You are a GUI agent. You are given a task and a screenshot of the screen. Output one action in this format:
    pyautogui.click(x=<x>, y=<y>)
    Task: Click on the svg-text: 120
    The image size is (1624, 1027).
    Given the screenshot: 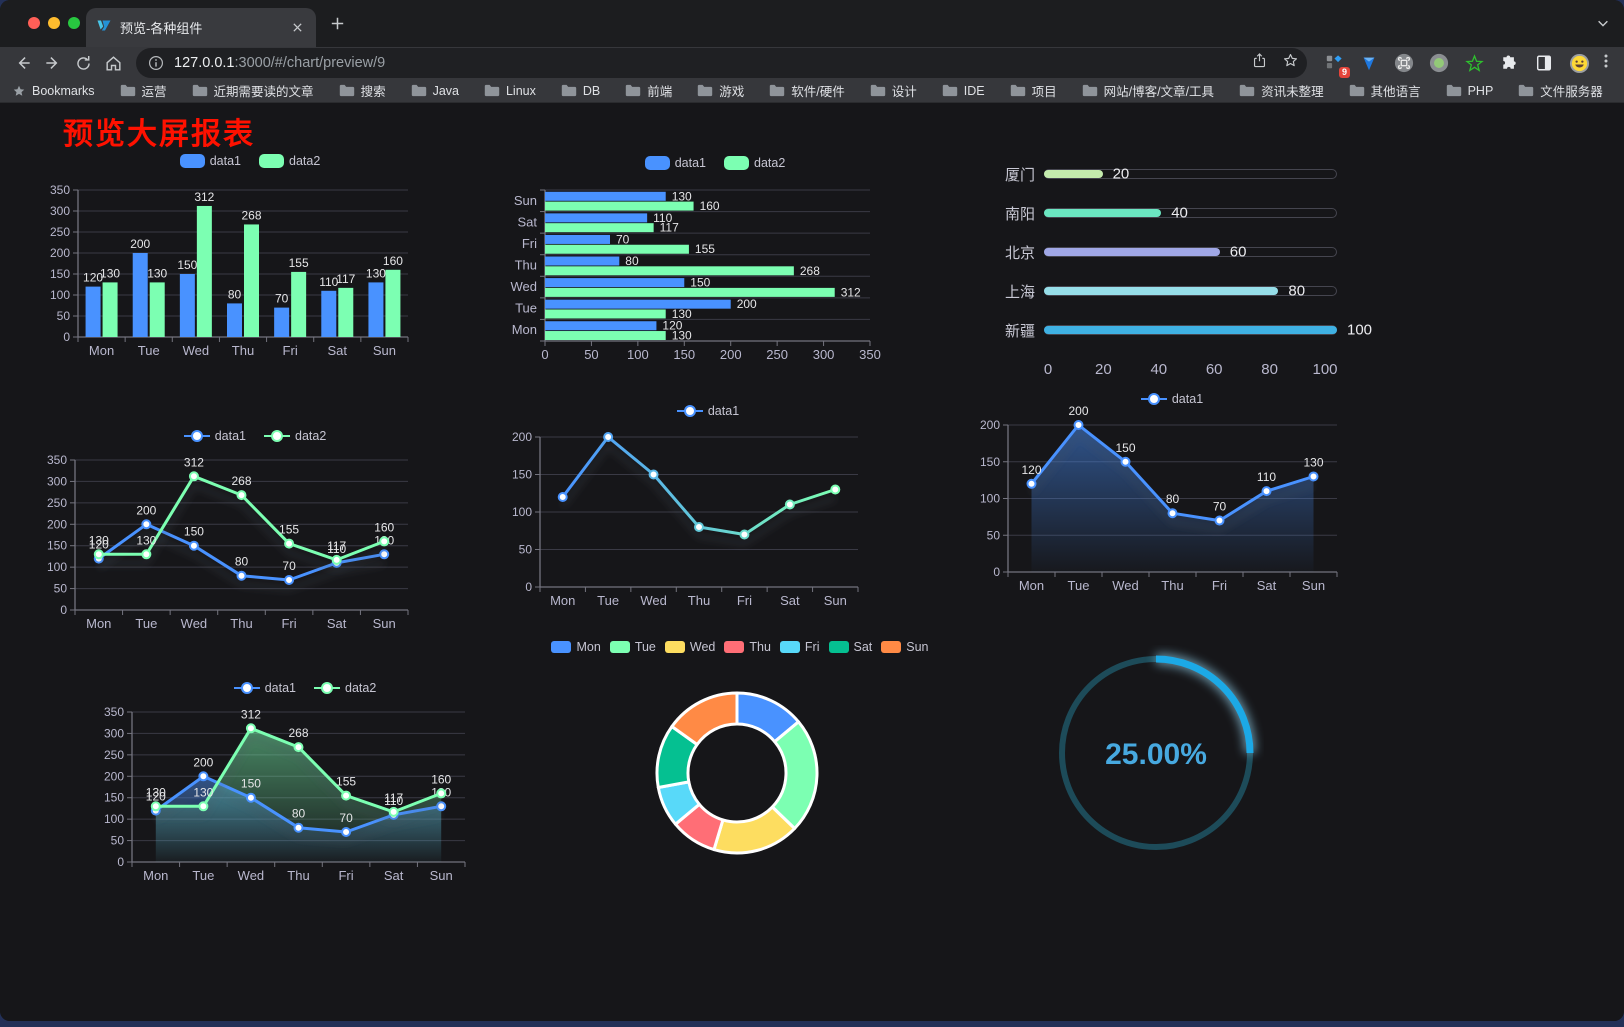 What is the action you would take?
    pyautogui.click(x=93, y=278)
    